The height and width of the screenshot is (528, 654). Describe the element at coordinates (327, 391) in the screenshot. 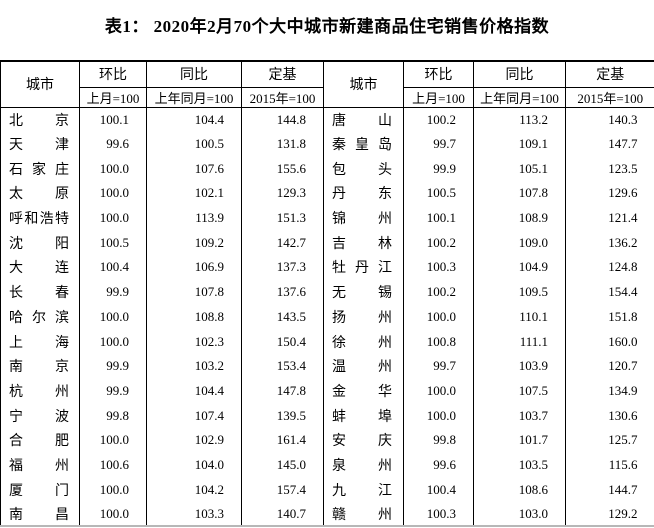

I see `table-row: 杭州 99.9 104.4 147.8 金华 100.0 107.5 134.9` at that location.